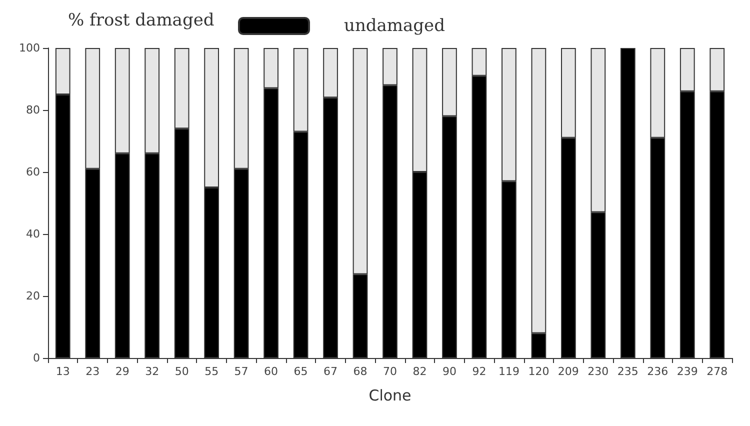 The height and width of the screenshot is (426, 750). Describe the element at coordinates (33, 296) in the screenshot. I see `y-tick-label: 20` at that location.